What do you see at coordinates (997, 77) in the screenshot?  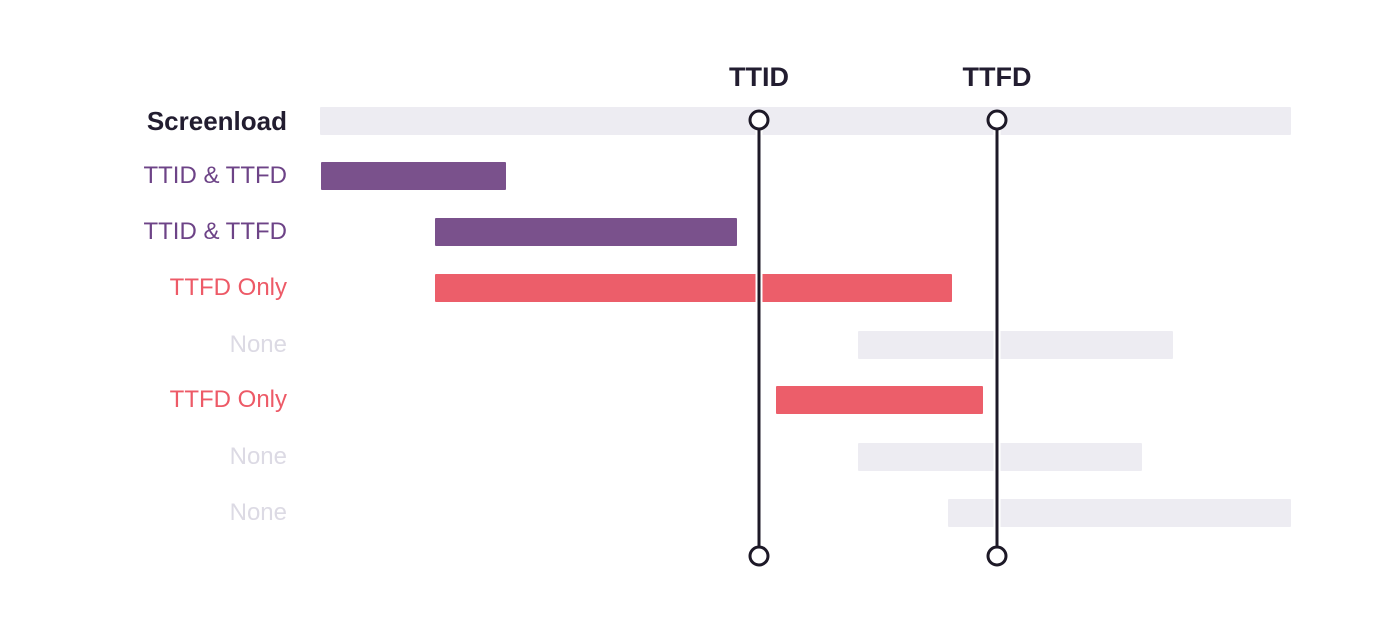 I see `marker-label-ttfd: TTFD` at bounding box center [997, 77].